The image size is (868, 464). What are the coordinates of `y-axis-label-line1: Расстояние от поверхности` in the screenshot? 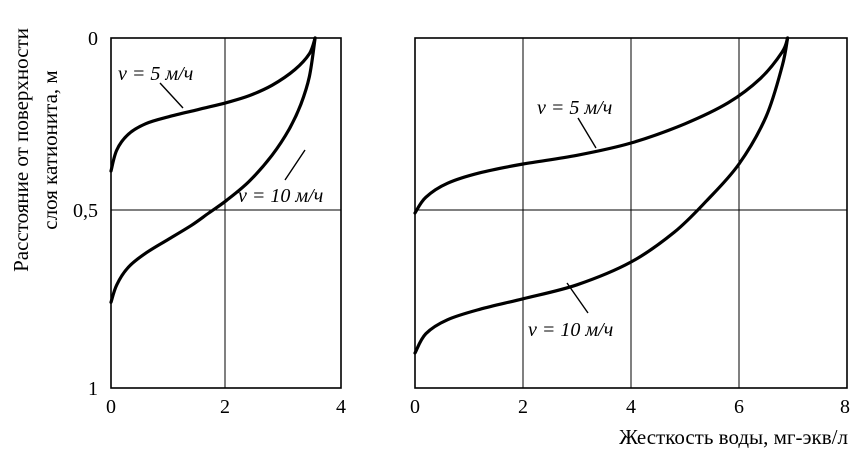 It's located at (21, 150).